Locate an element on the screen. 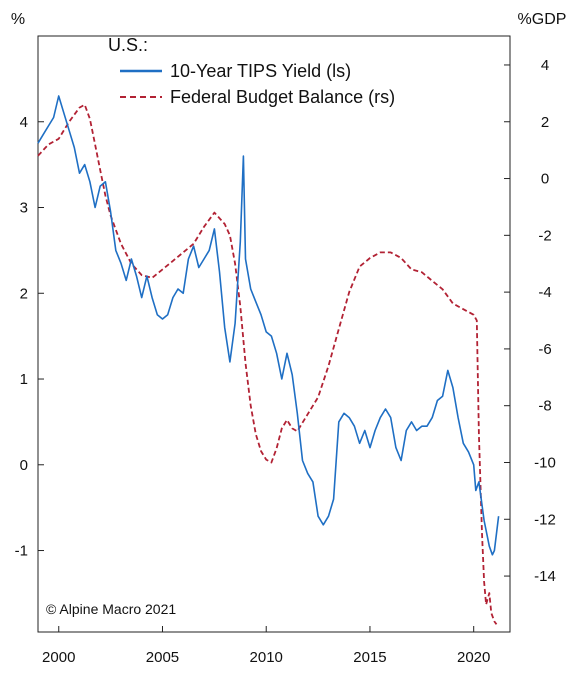 Image resolution: width=580 pixels, height=680 pixels. right-tick-label: 2 is located at coordinates (545, 122).